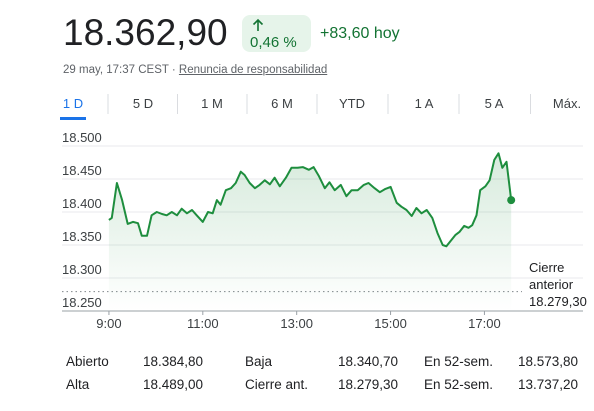 The height and width of the screenshot is (411, 594). What do you see at coordinates (73, 103) in the screenshot?
I see `range-tab: 1 D` at bounding box center [73, 103].